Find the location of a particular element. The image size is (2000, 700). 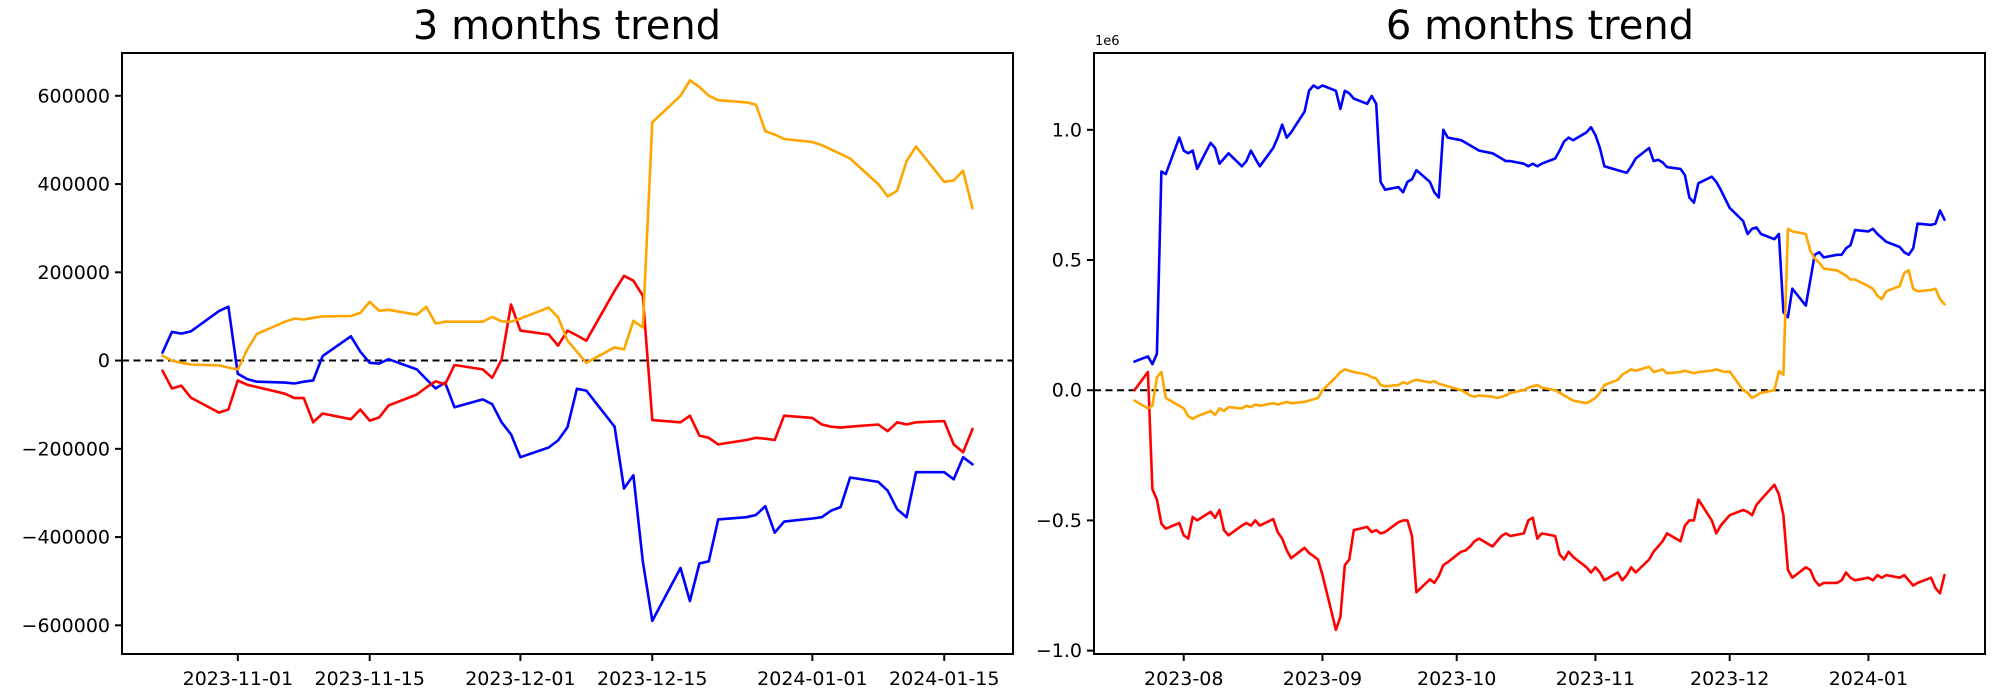

y-axis-tick-label: −1.0 is located at coordinates (1059, 651).